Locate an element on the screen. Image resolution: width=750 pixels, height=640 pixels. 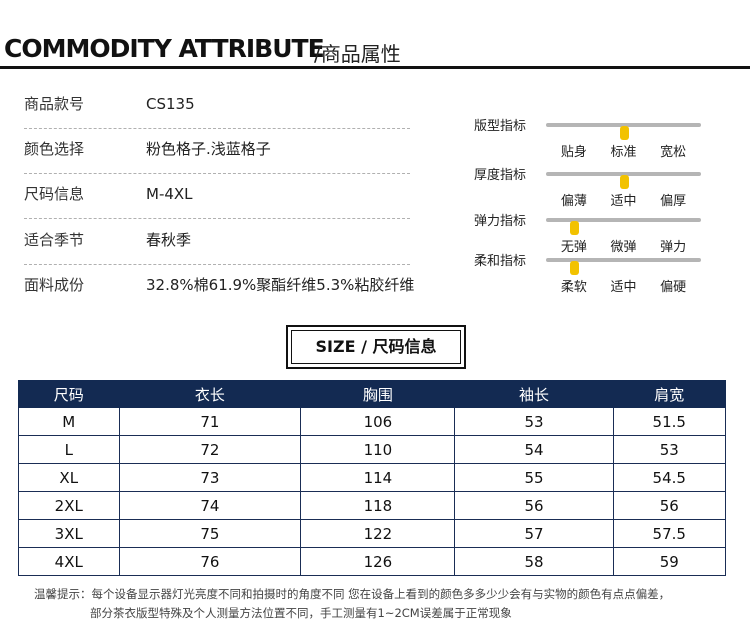
size-section-title: SIZE / 尺码信息 is located at coordinates (376, 347).